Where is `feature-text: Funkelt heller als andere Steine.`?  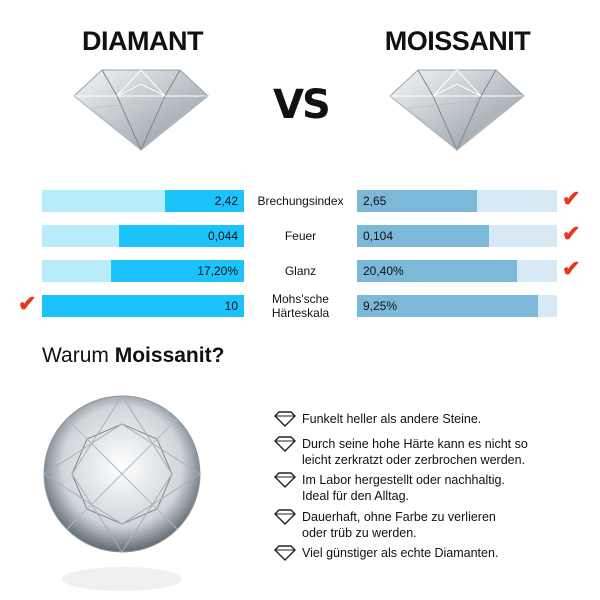
feature-text: Funkelt heller als andere Steine. is located at coordinates (392, 419).